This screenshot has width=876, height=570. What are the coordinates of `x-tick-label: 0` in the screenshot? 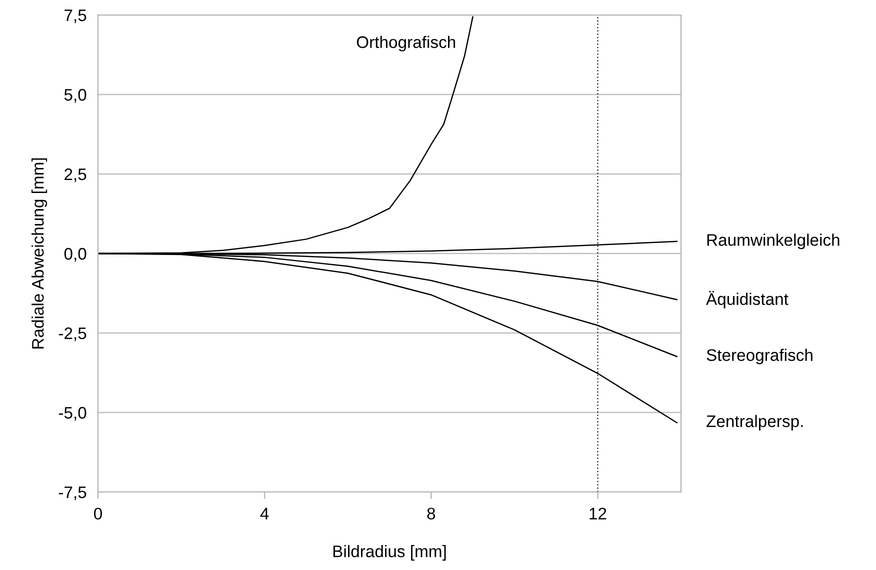 It's located at (98, 514).